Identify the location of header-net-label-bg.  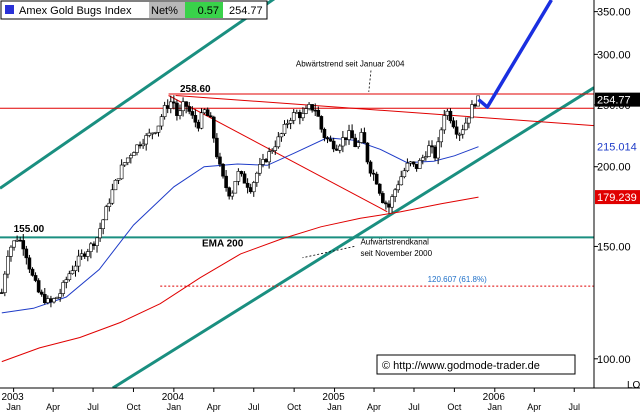
(167, 10).